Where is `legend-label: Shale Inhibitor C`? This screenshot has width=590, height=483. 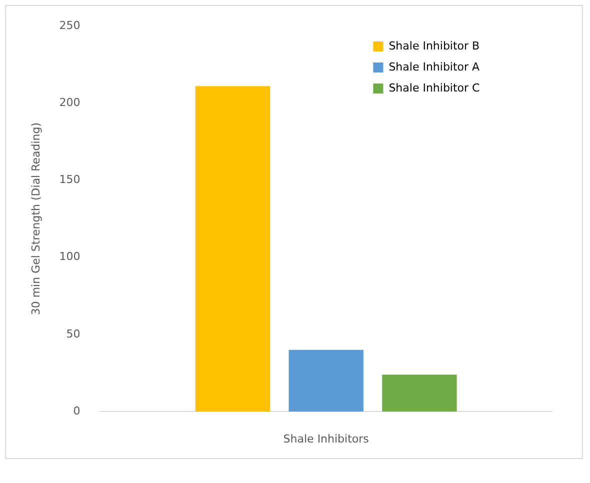 legend-label: Shale Inhibitor C is located at coordinates (434, 87).